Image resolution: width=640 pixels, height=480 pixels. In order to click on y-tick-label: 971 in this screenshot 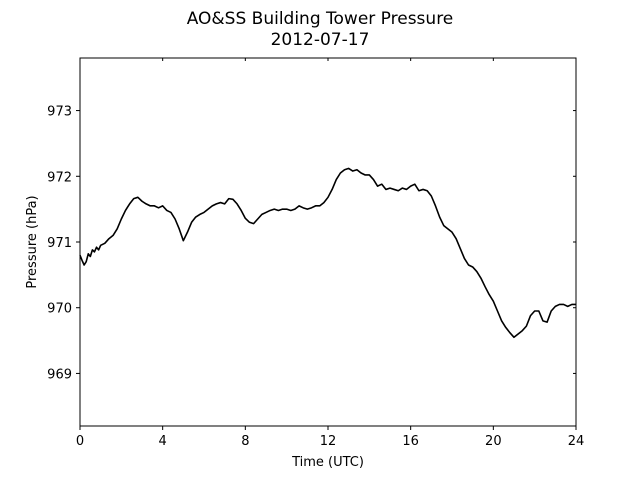, I will do `click(59, 243)`.